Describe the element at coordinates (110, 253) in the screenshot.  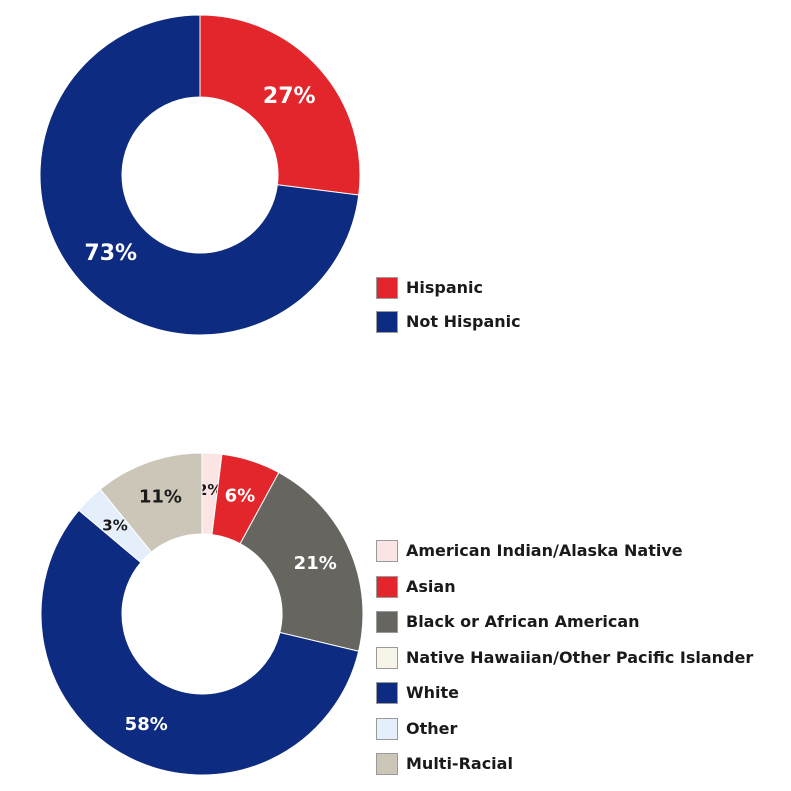
I see `data-label-not-hispanic: 73%` at that location.